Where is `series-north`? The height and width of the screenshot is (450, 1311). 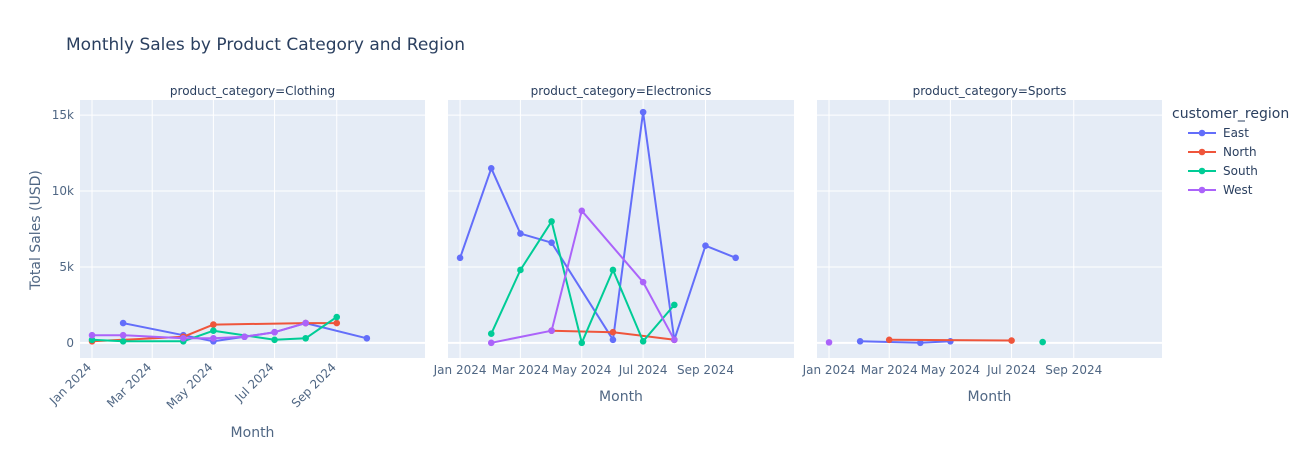 series-north is located at coordinates (950, 340).